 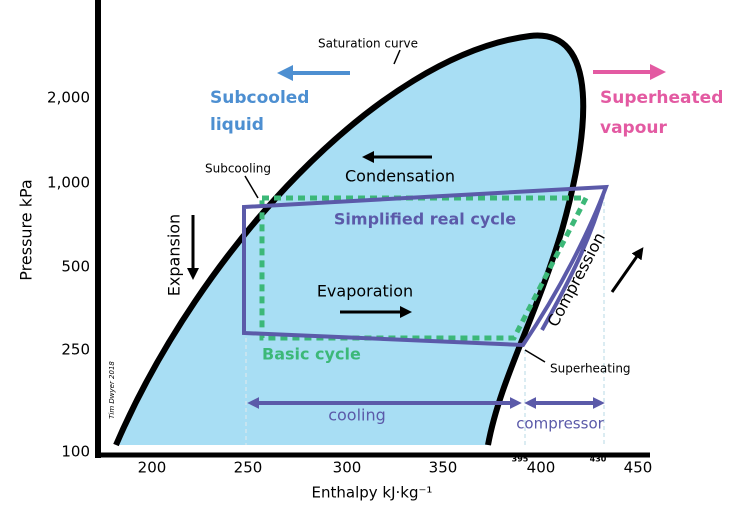 What do you see at coordinates (237, 125) in the screenshot?
I see `label: liquid` at bounding box center [237, 125].